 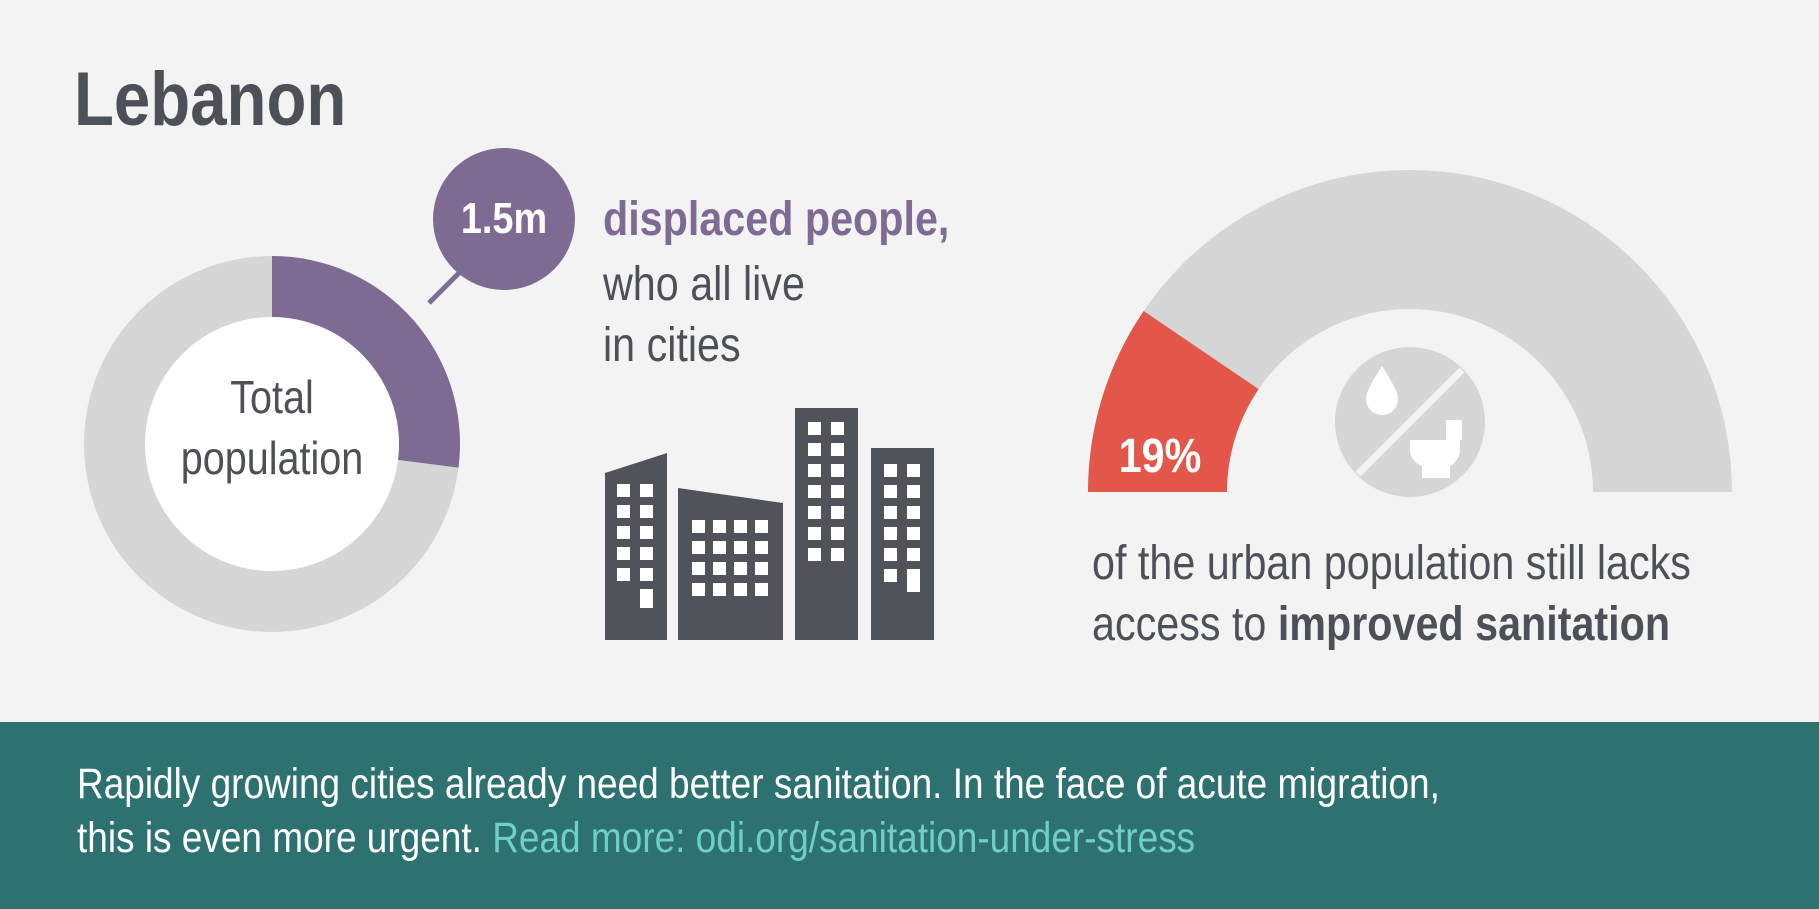 What do you see at coordinates (672, 345) in the screenshot?
I see `displaced-line3: in cities` at bounding box center [672, 345].